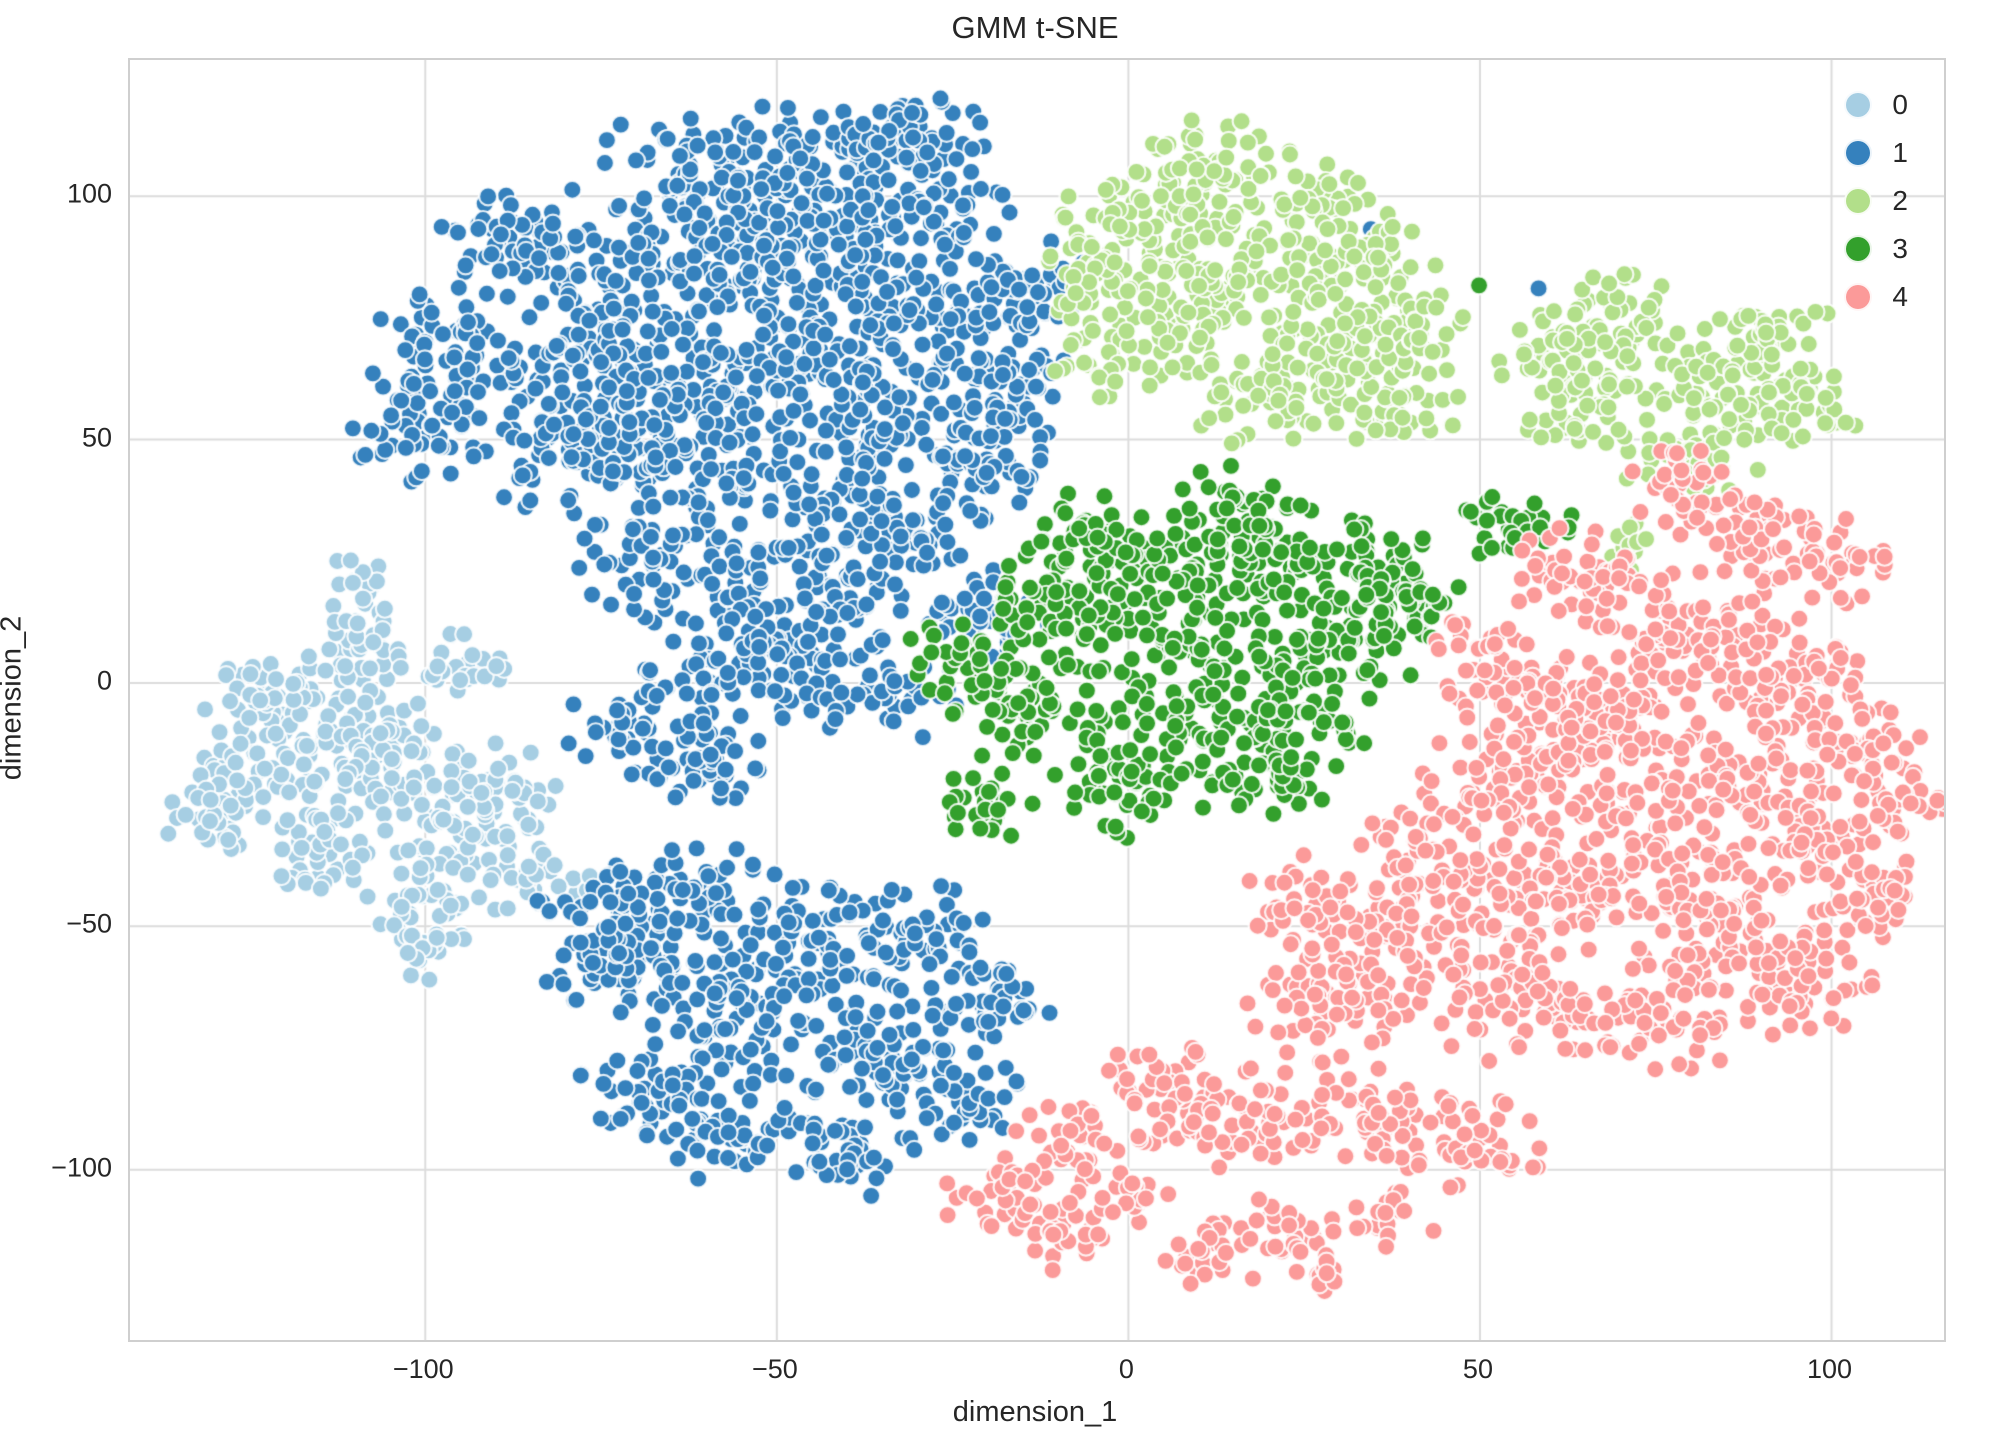  What do you see at coordinates (96, 437) in the screenshot?
I see `y-tick-label: 50` at bounding box center [96, 437].